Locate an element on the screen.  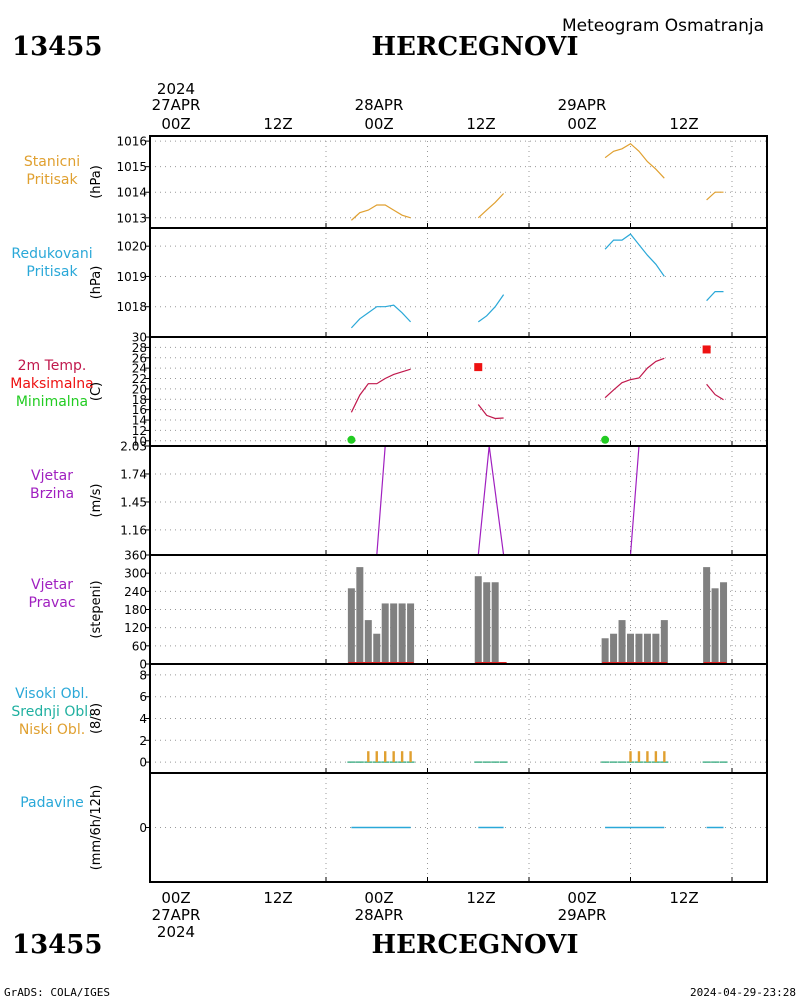
y-tick-label: 26 is located at coordinates (139, 358).